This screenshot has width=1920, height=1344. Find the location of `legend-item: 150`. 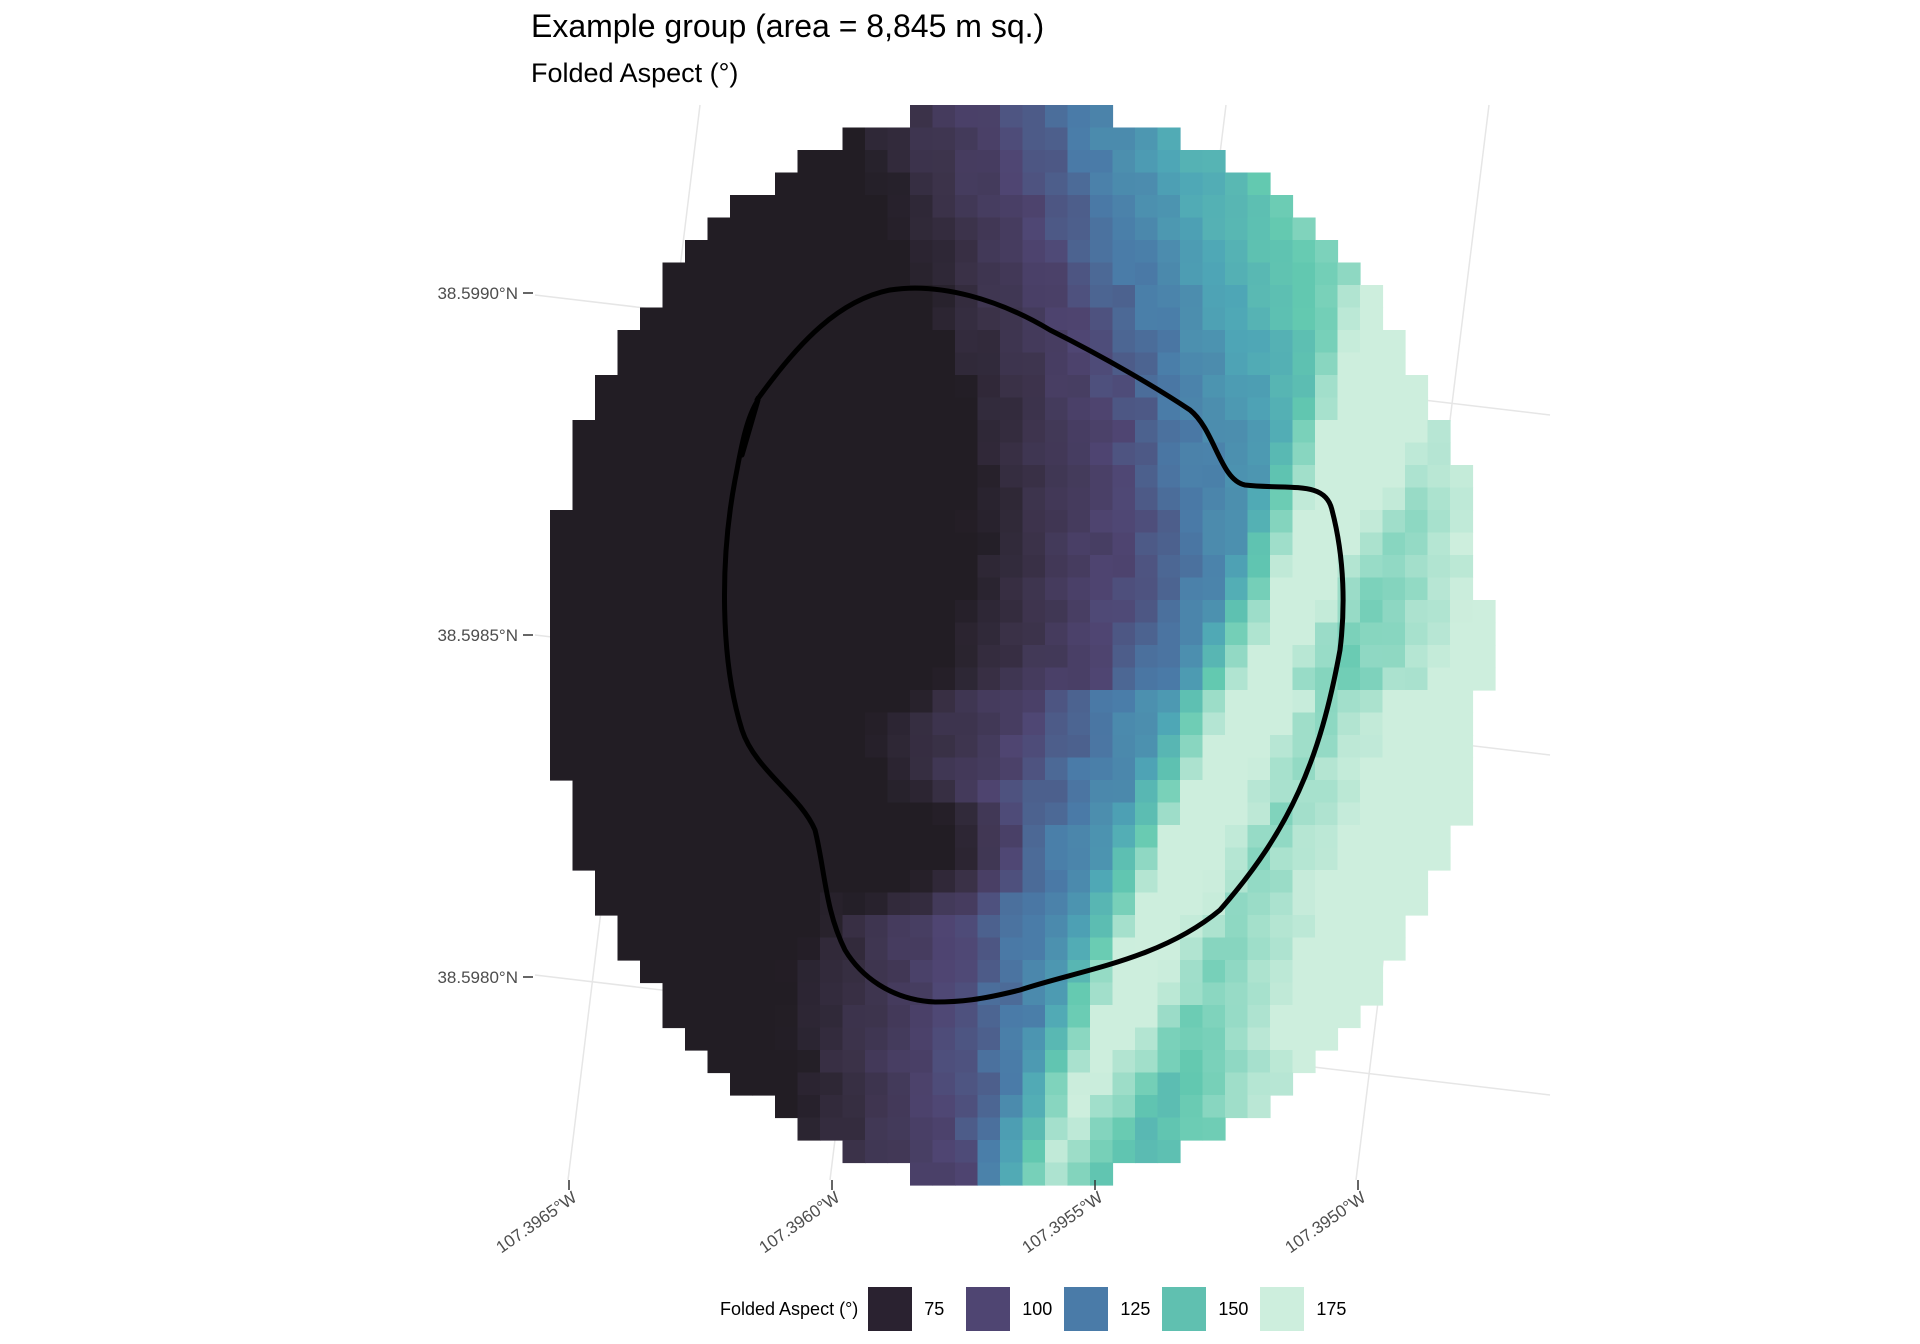

legend-item: 150 is located at coordinates (1205, 1309).